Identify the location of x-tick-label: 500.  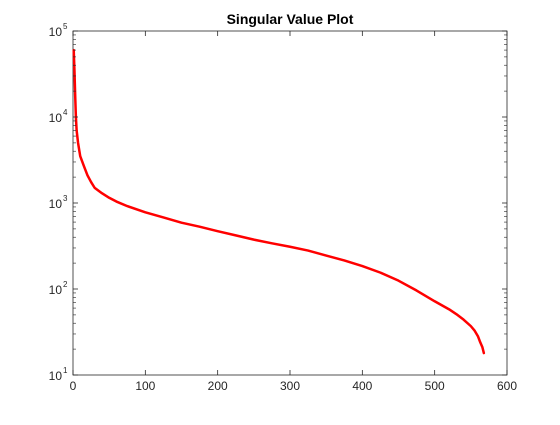
(435, 386).